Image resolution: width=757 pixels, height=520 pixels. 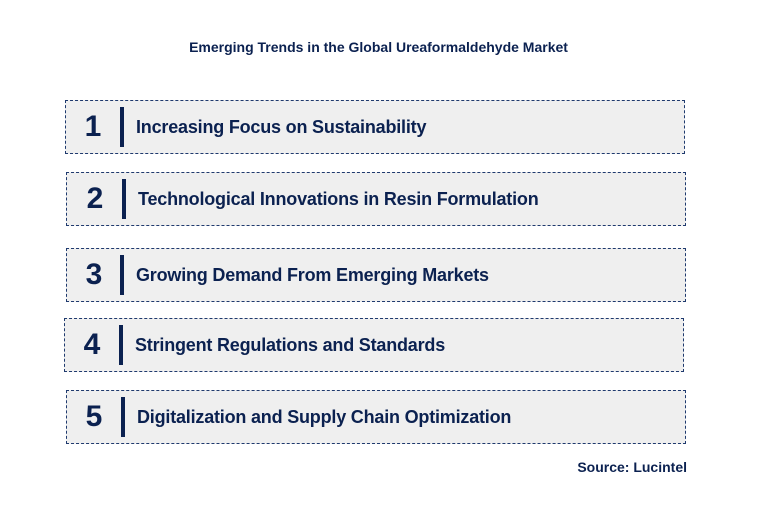 I want to click on trend-label: Growing Demand From Emerging Markets, so click(x=312, y=275).